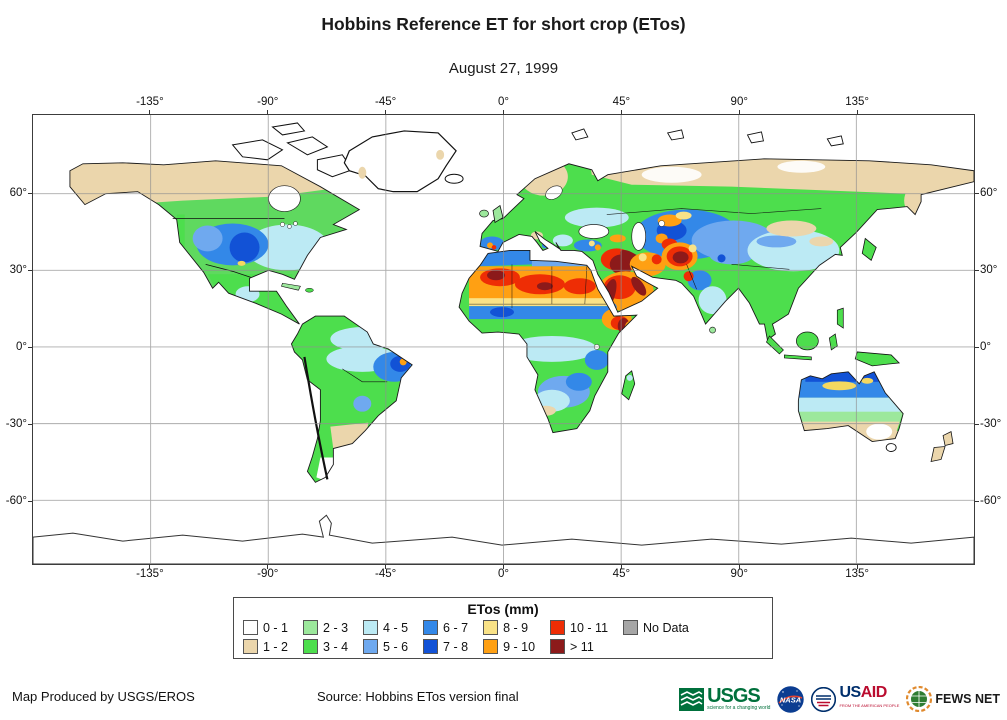 The image size is (1007, 720). Describe the element at coordinates (824, 699) in the screenshot. I see `usaid-shield-icon` at that location.